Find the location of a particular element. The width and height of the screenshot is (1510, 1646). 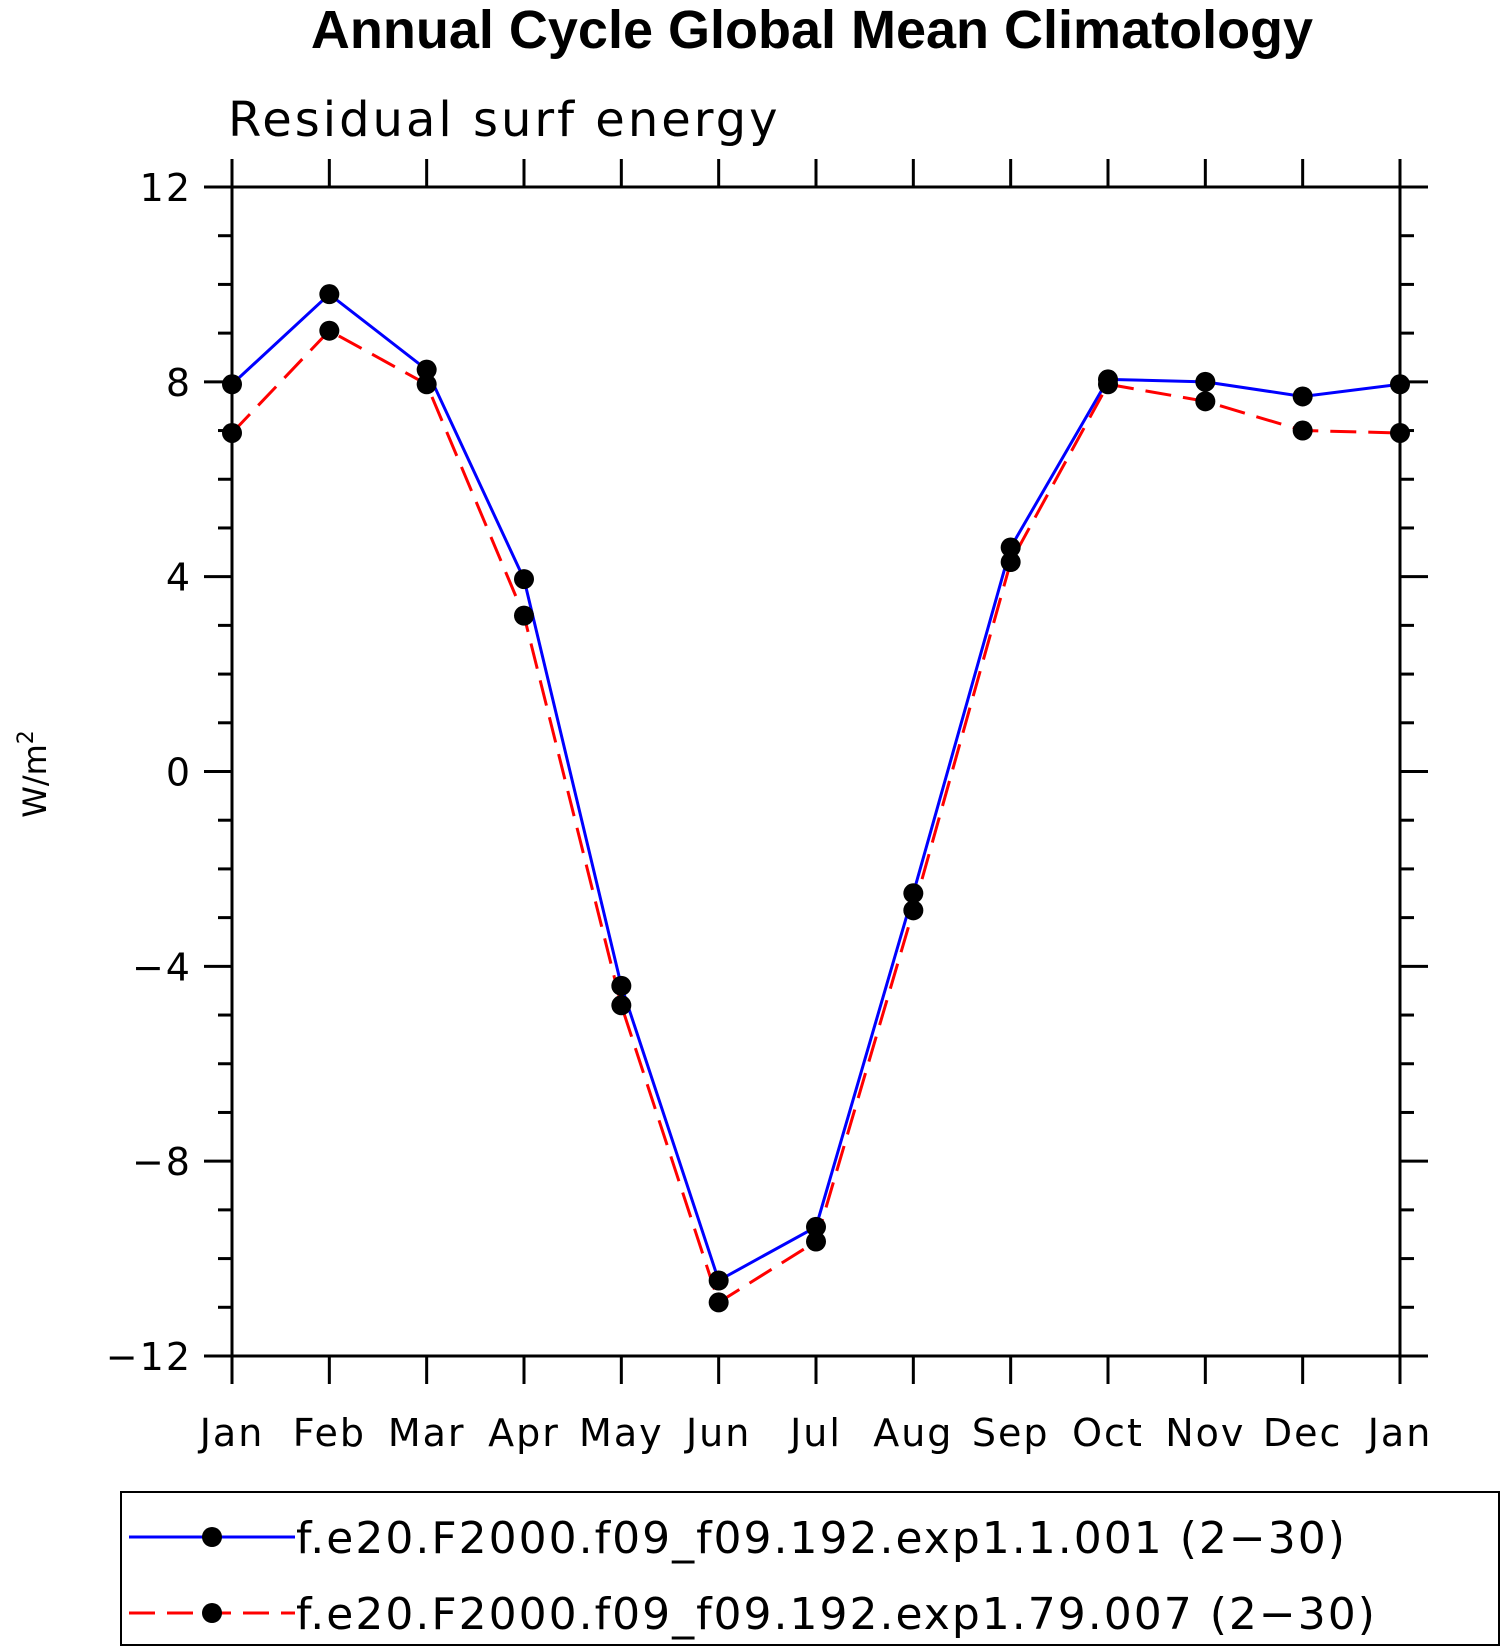

x-tick-label: Aug is located at coordinates (913, 1433).